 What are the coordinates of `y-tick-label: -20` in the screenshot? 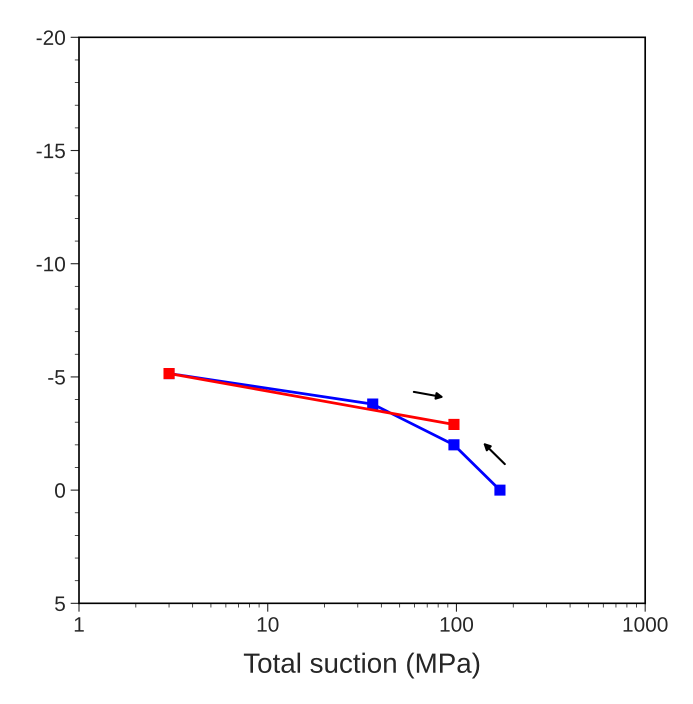 It's located at (50, 38).